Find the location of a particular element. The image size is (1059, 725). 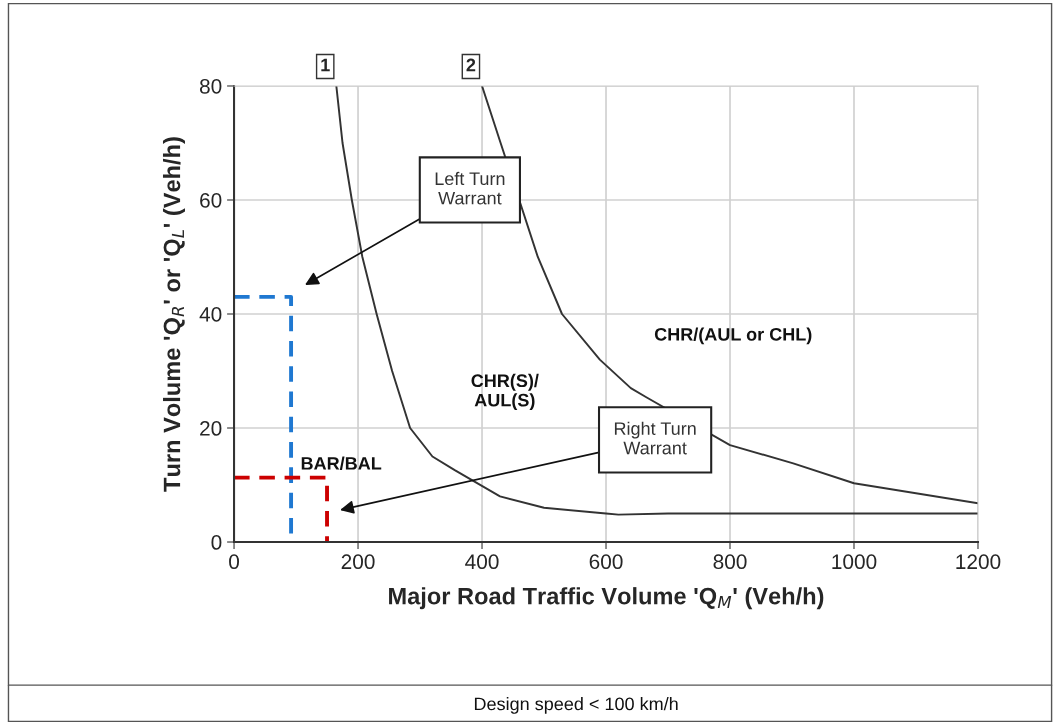

y-tick-label: 80 is located at coordinates (210, 86).